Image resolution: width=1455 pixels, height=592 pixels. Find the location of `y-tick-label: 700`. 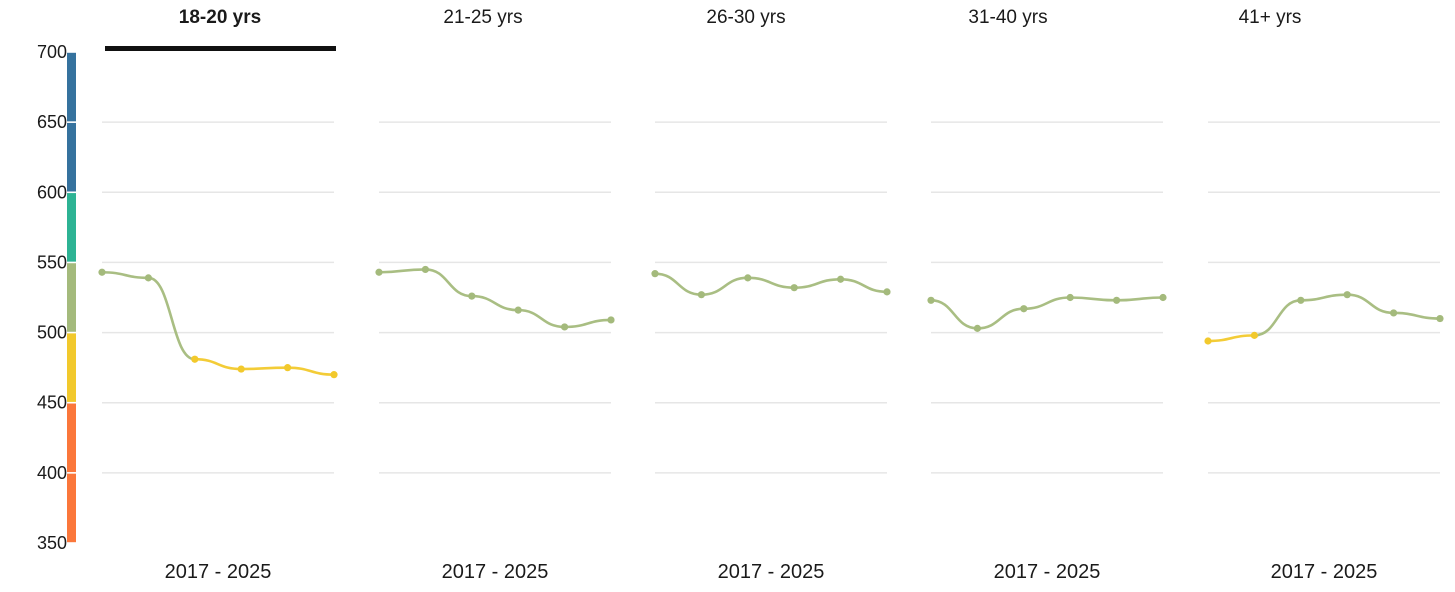

y-tick-label: 700 is located at coordinates (52, 52).